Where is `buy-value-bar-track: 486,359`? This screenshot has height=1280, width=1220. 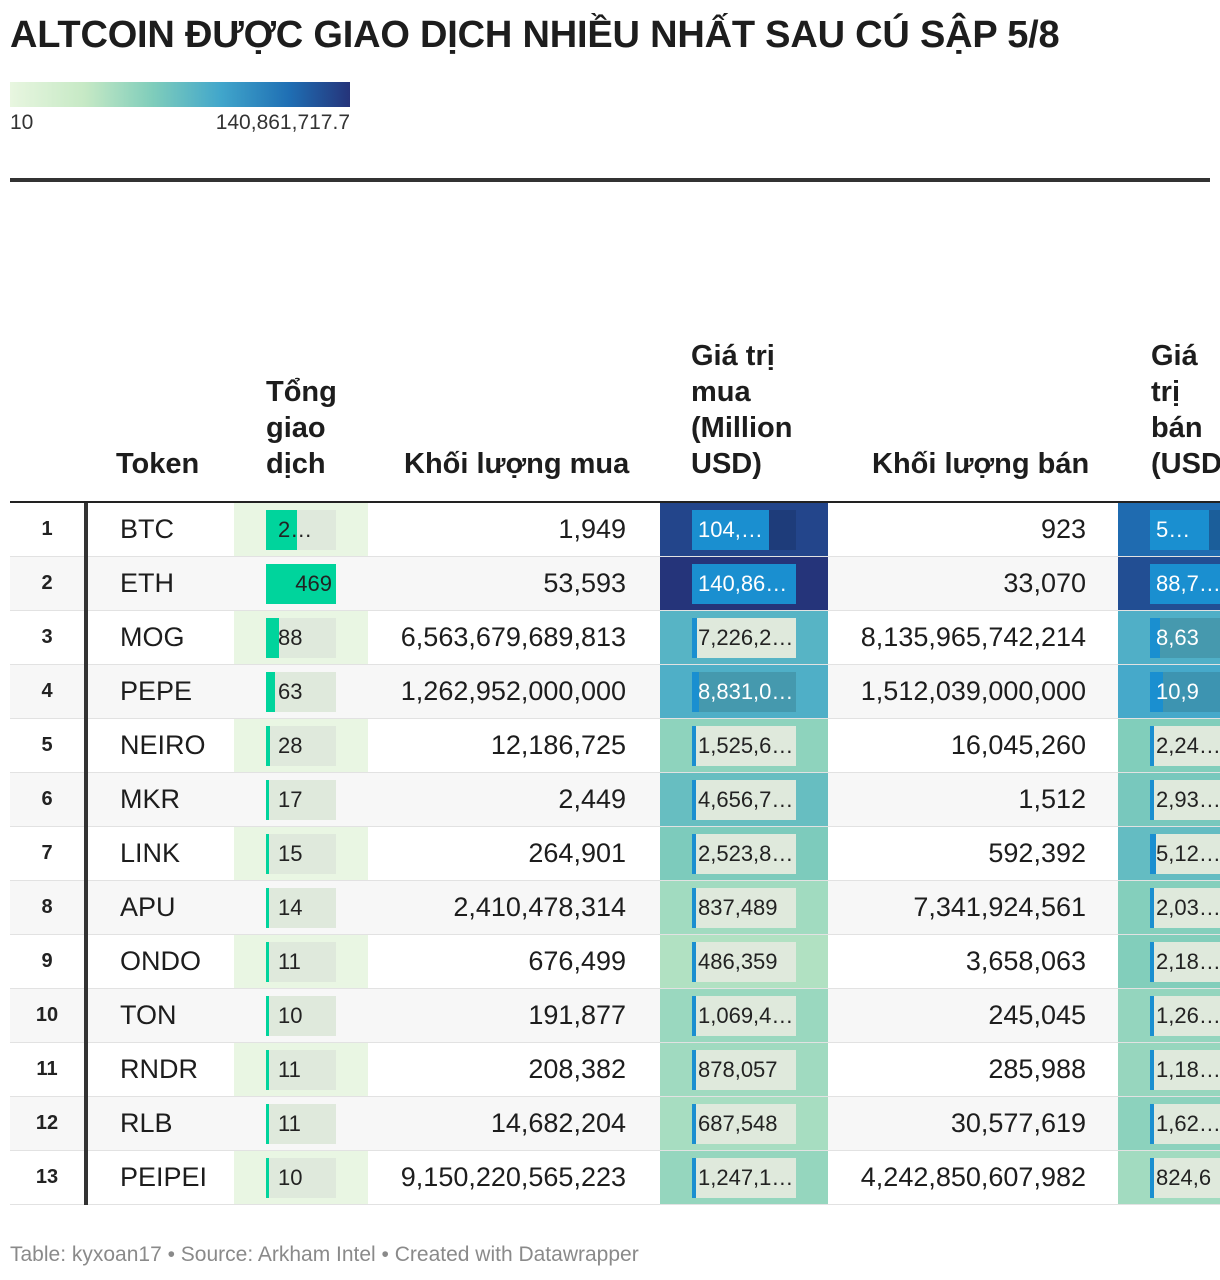 buy-value-bar-track: 486,359 is located at coordinates (744, 962).